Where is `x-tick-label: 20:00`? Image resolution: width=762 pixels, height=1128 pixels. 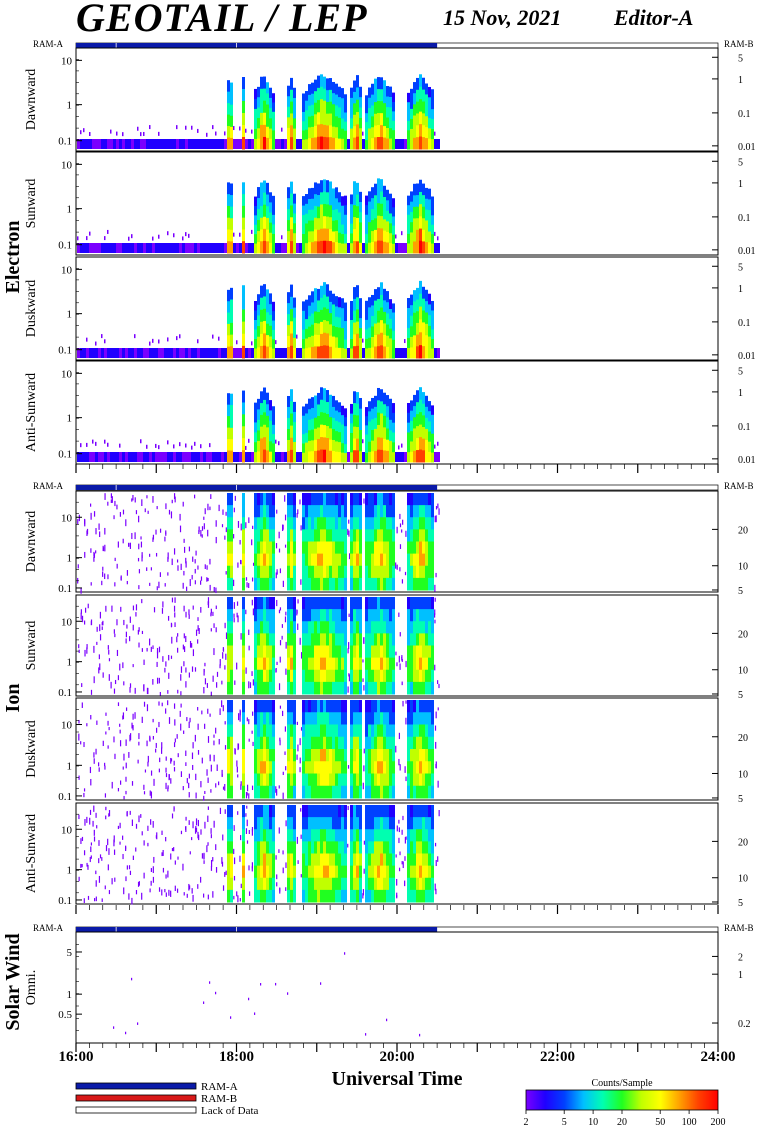
x-tick-label: 20:00 is located at coordinates (397, 1057).